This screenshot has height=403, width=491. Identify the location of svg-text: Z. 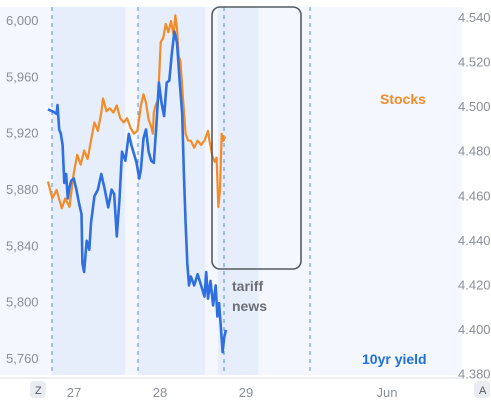
(38, 391).